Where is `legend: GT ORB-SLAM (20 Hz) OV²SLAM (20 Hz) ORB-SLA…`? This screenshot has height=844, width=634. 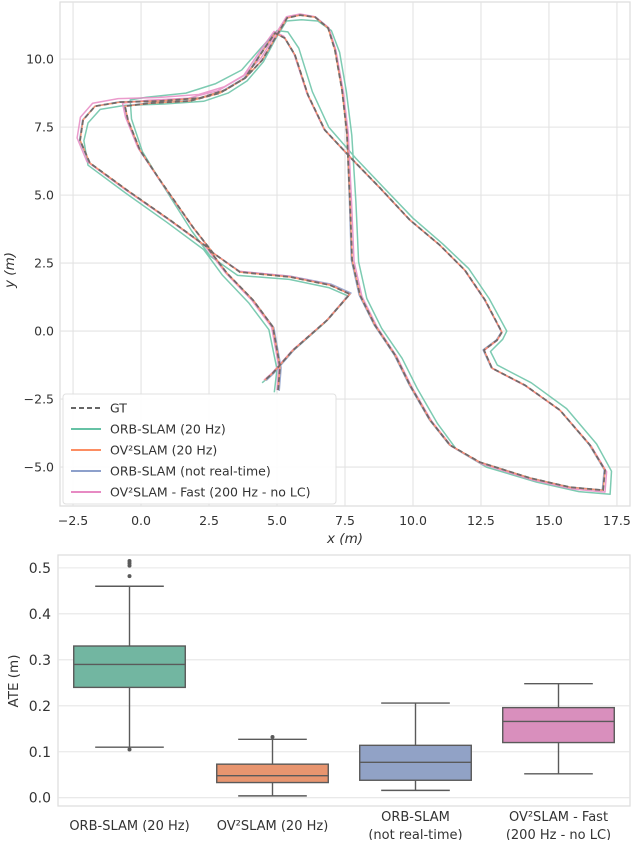 legend: GT ORB-SLAM (20 Hz) OV²SLAM (20 Hz) ORB-SLA… is located at coordinates (199, 449).